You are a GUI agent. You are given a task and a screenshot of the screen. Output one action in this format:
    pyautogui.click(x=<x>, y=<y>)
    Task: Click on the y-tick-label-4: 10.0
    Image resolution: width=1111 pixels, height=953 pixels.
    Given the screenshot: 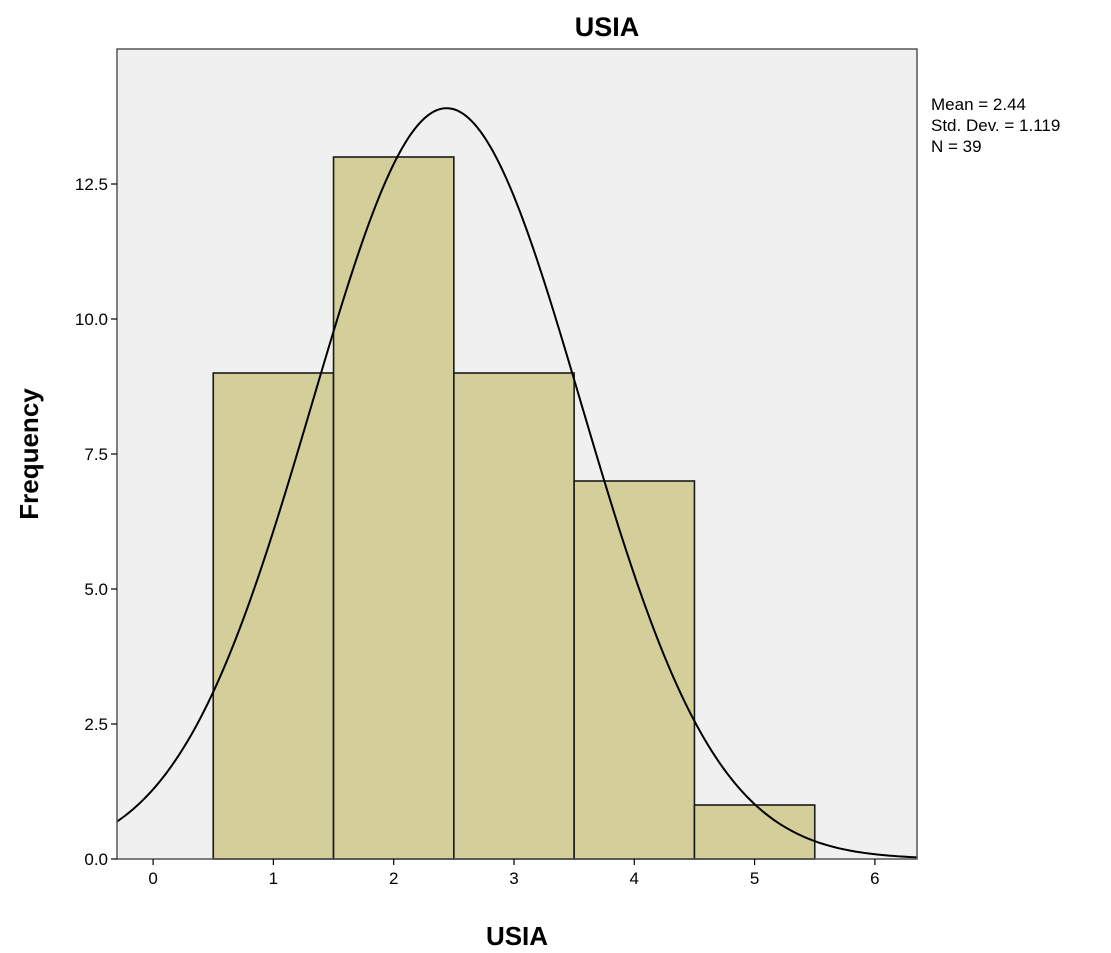 What is the action you would take?
    pyautogui.click(x=91, y=319)
    